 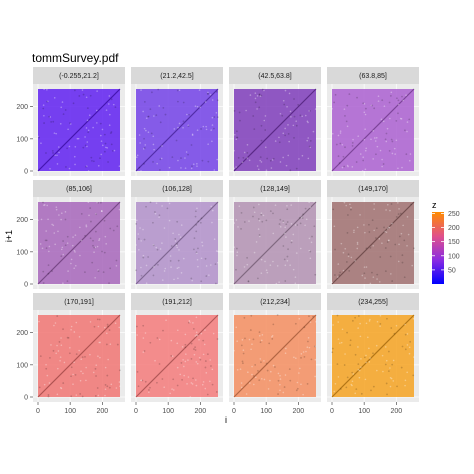 What do you see at coordinates (38, 411) in the screenshot?
I see `x-tick-label: 0` at bounding box center [38, 411].